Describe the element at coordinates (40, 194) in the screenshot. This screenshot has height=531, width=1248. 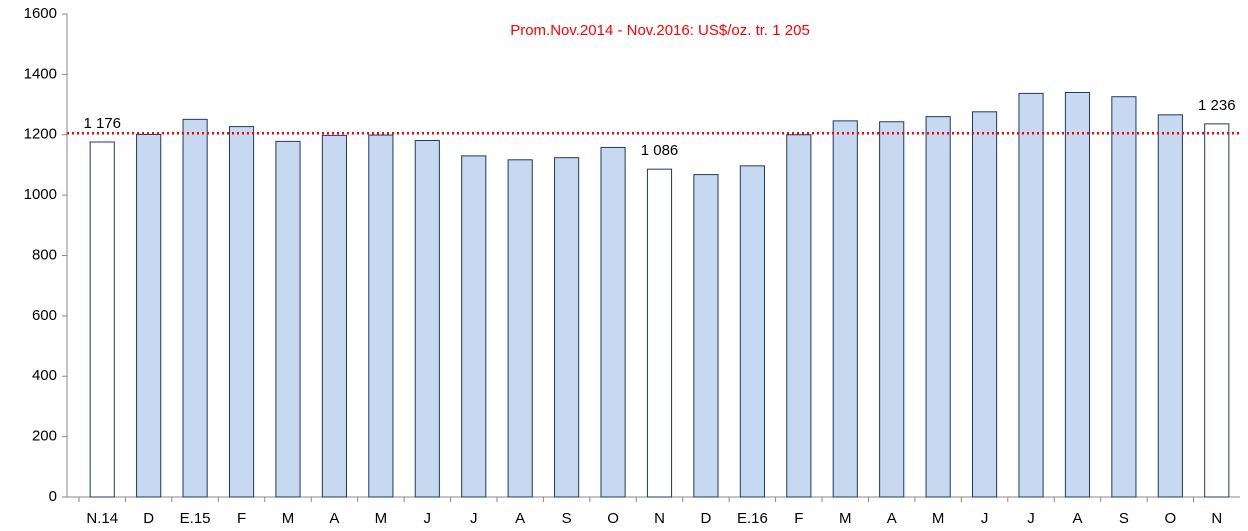
I see `y-tick-label: 1000` at that location.